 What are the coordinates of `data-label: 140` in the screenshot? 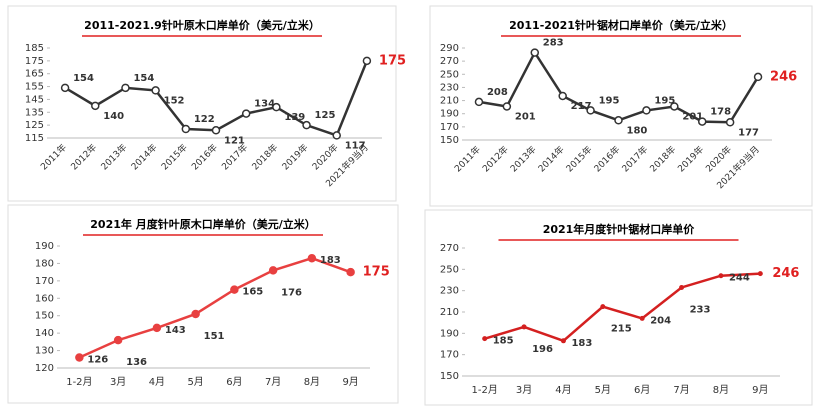 It's located at (113, 116).